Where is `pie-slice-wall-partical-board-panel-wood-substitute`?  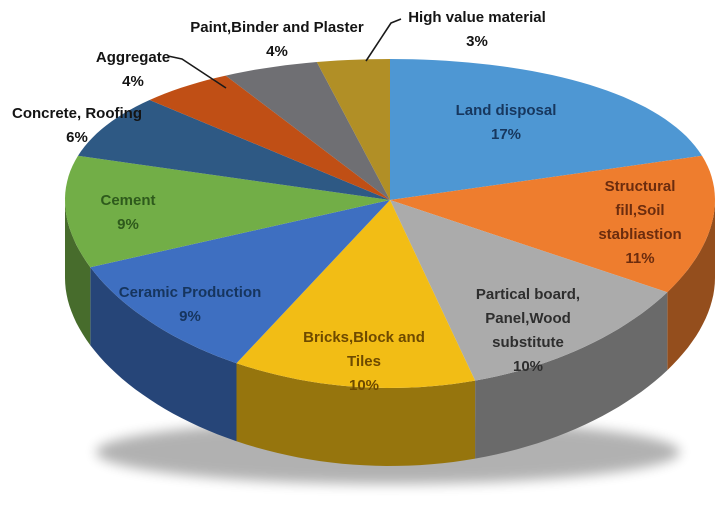
pie-slice-wall-partical-board-panel-wood-substitute is located at coordinates (571, 375).